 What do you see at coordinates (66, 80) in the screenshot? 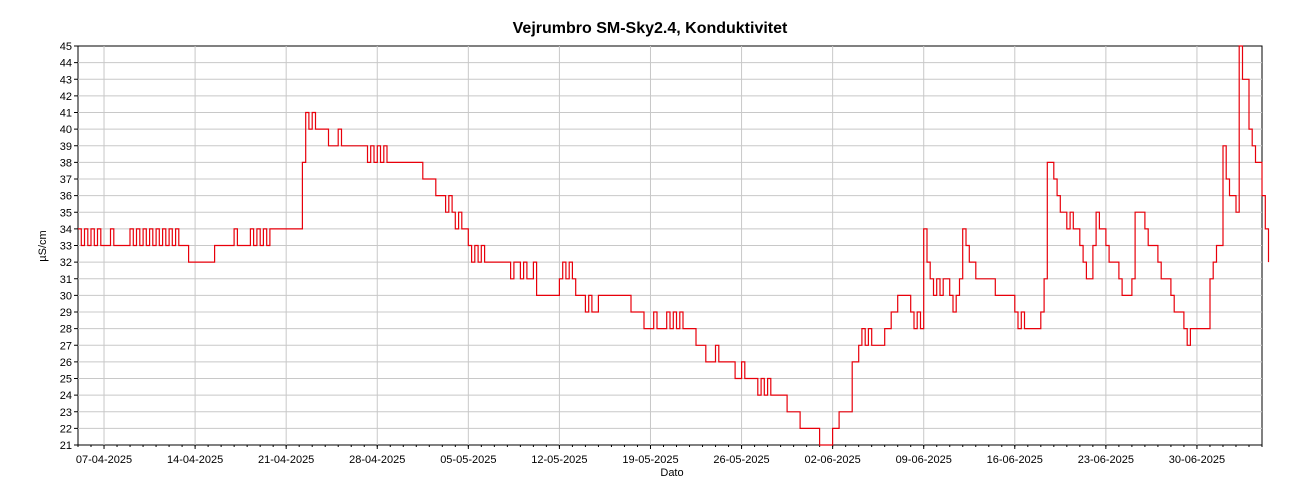
I see `y-tick-label: 43` at bounding box center [66, 80].